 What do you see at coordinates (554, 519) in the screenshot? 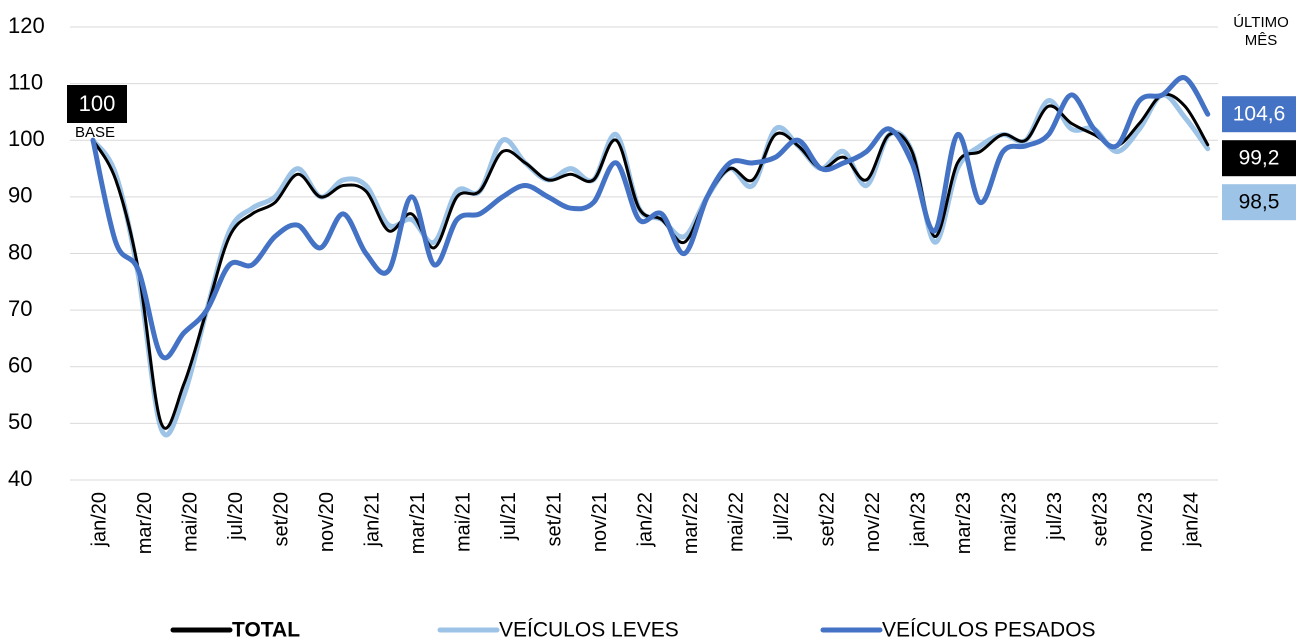
I see `x-tick-label: set/21` at bounding box center [554, 519].